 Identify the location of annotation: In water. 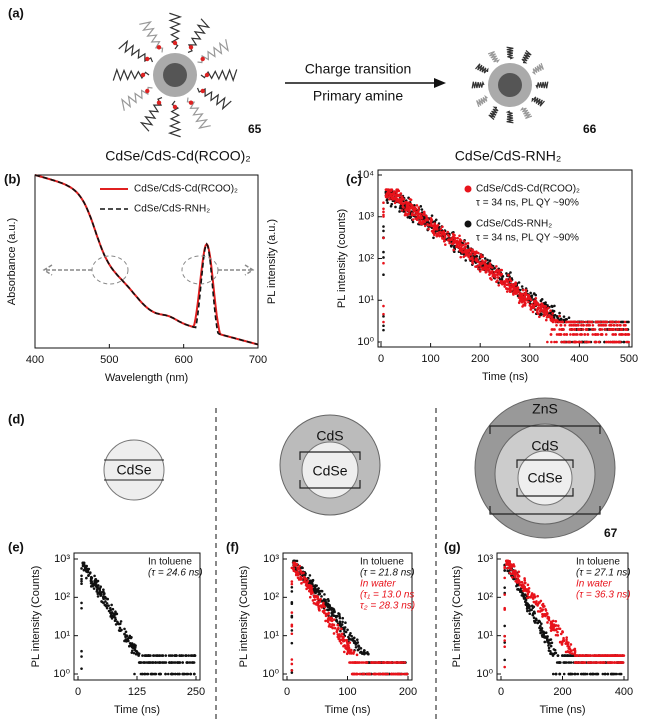
(378, 584).